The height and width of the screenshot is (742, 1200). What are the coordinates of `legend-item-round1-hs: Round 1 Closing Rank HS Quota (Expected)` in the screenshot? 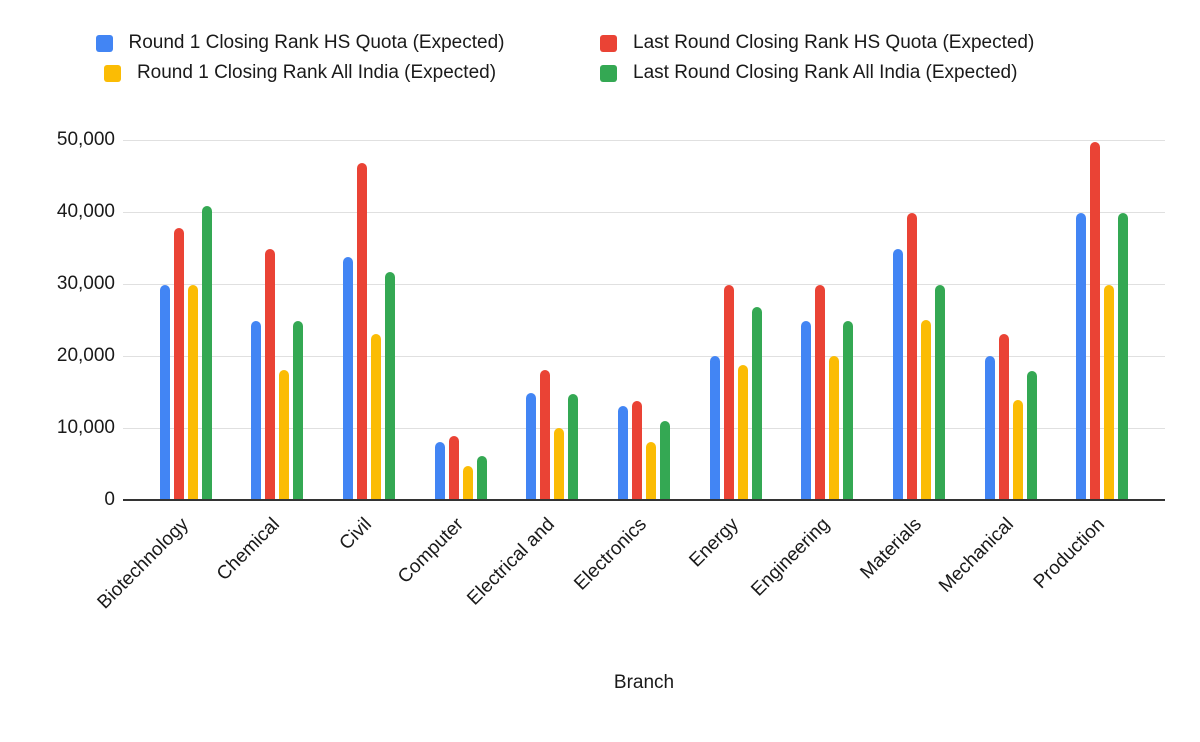 It's located at (300, 43).